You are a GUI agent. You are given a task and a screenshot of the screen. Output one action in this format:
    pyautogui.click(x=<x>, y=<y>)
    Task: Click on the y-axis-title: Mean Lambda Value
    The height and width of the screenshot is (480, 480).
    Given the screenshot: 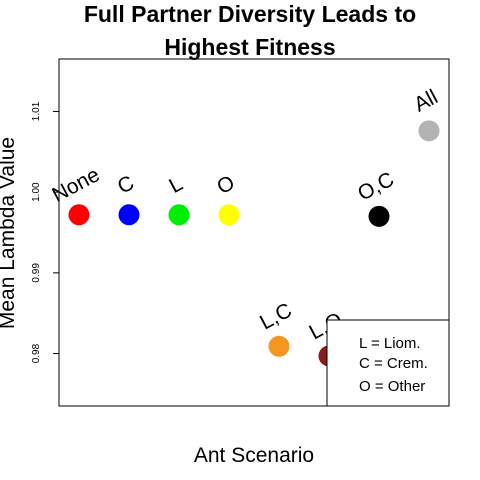 What is the action you would take?
    pyautogui.click(x=9, y=233)
    